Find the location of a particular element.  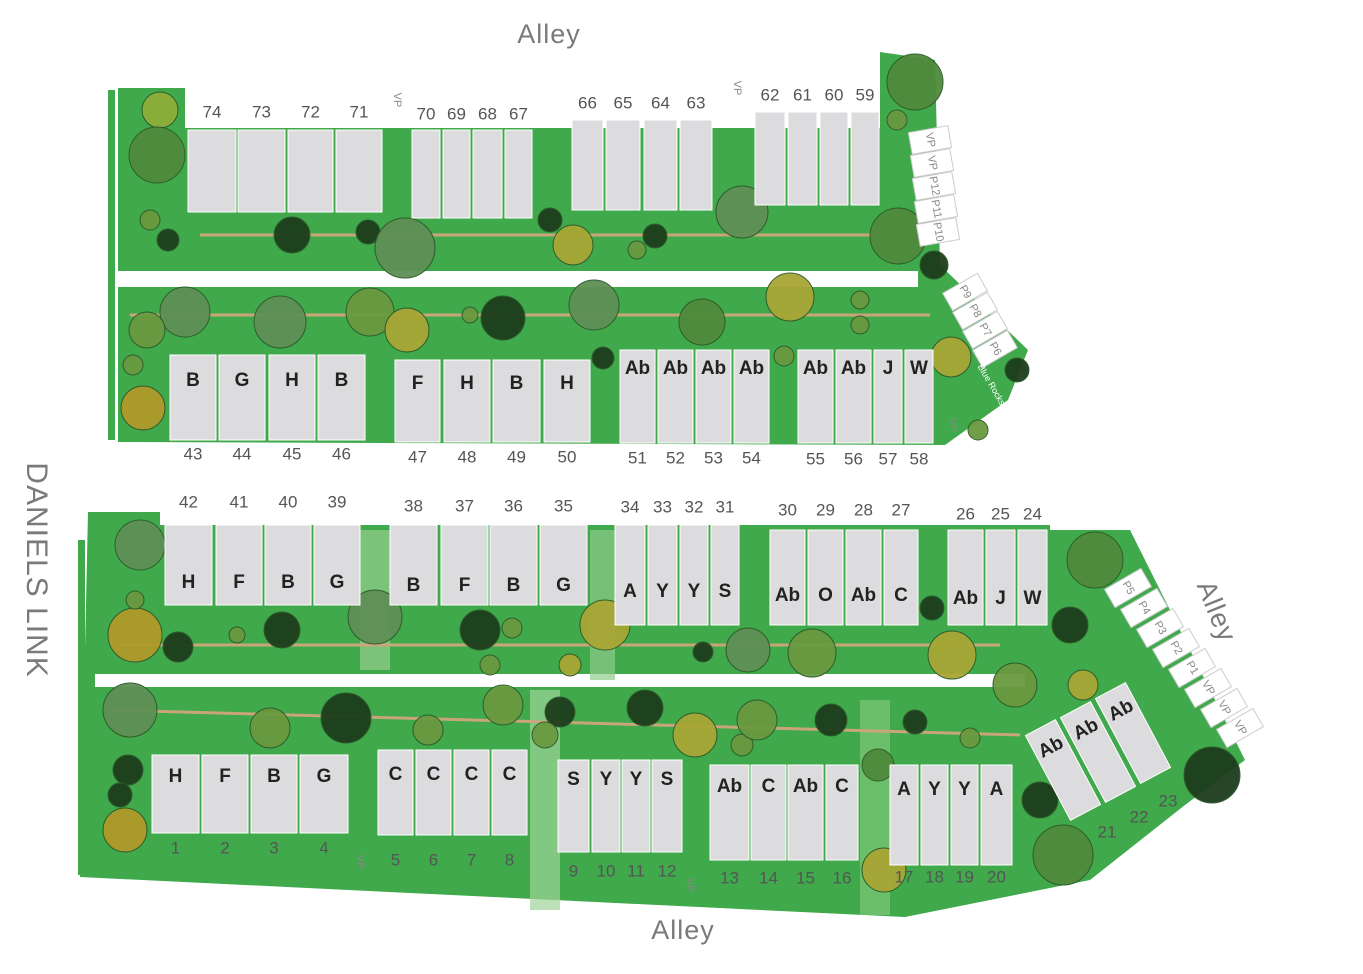

lot-number: 49 is located at coordinates (516, 456).